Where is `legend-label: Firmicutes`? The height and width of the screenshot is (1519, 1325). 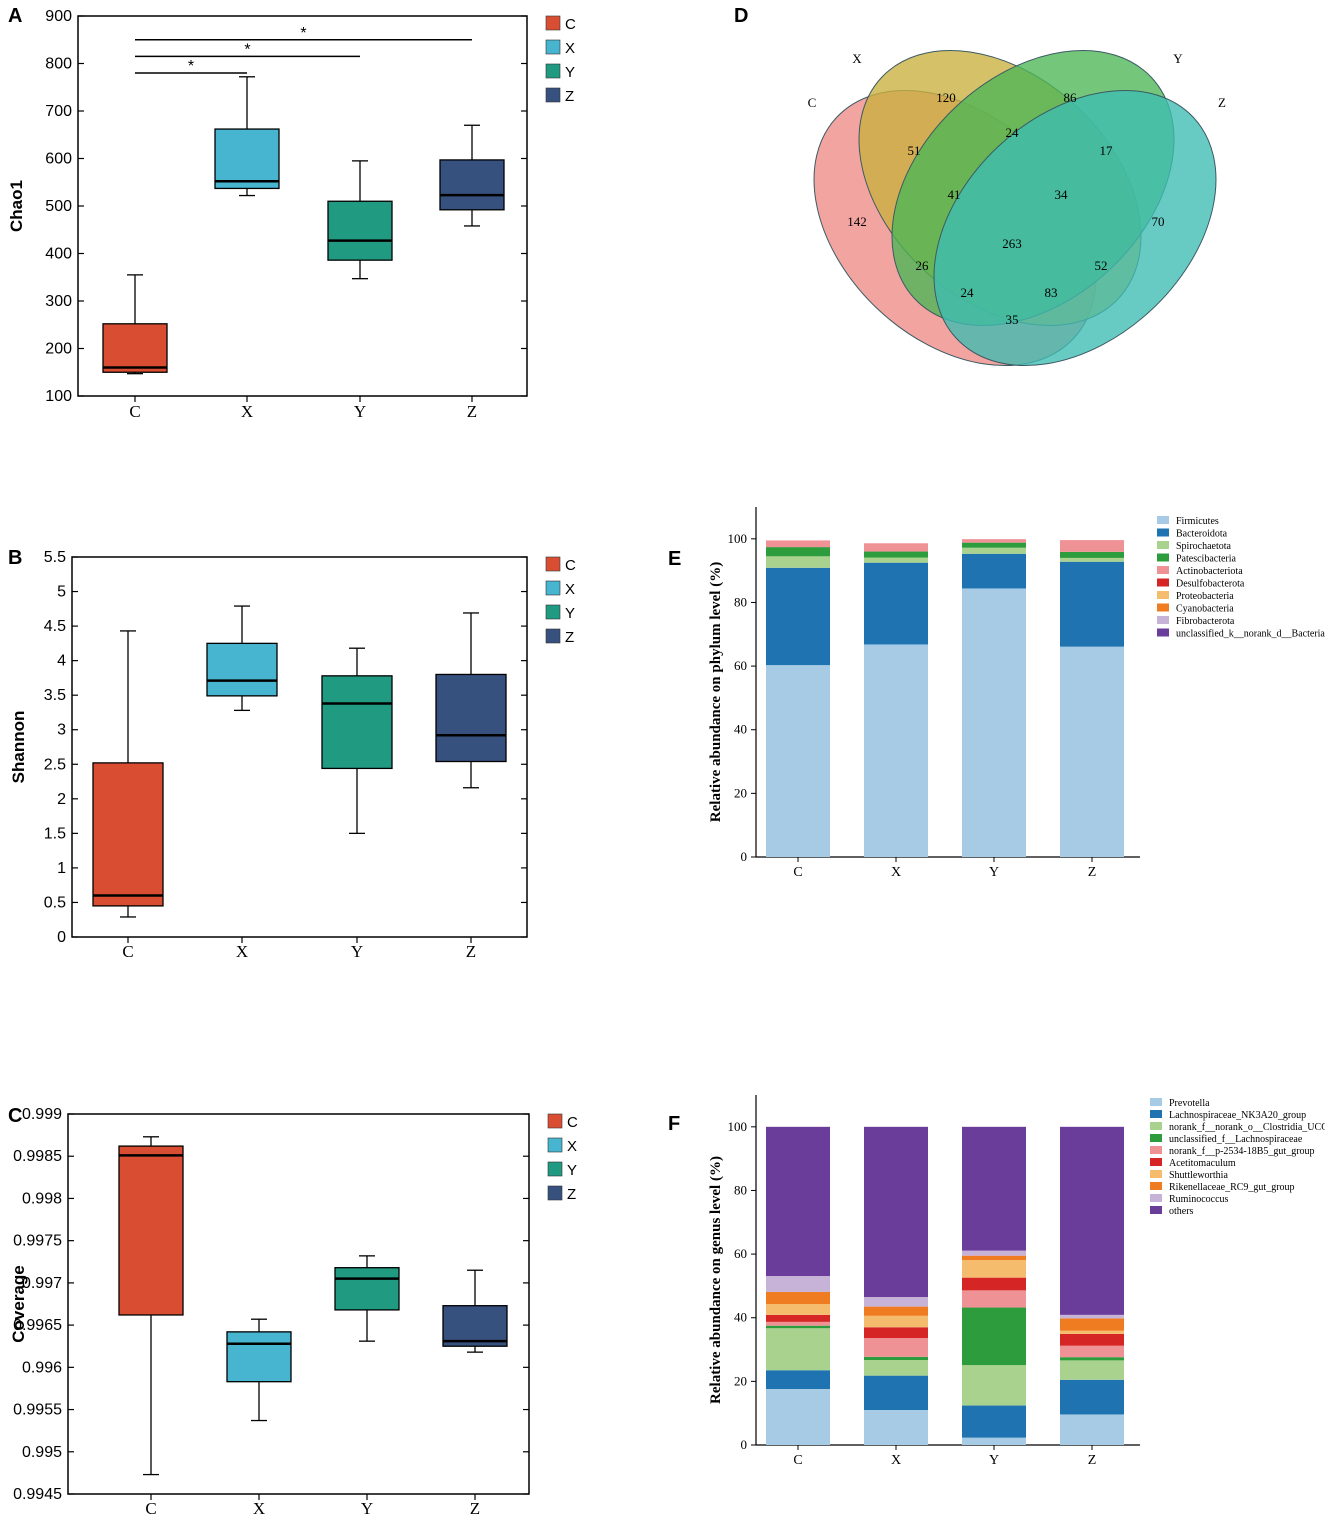
legend-label: Firmicutes is located at coordinates (1197, 521).